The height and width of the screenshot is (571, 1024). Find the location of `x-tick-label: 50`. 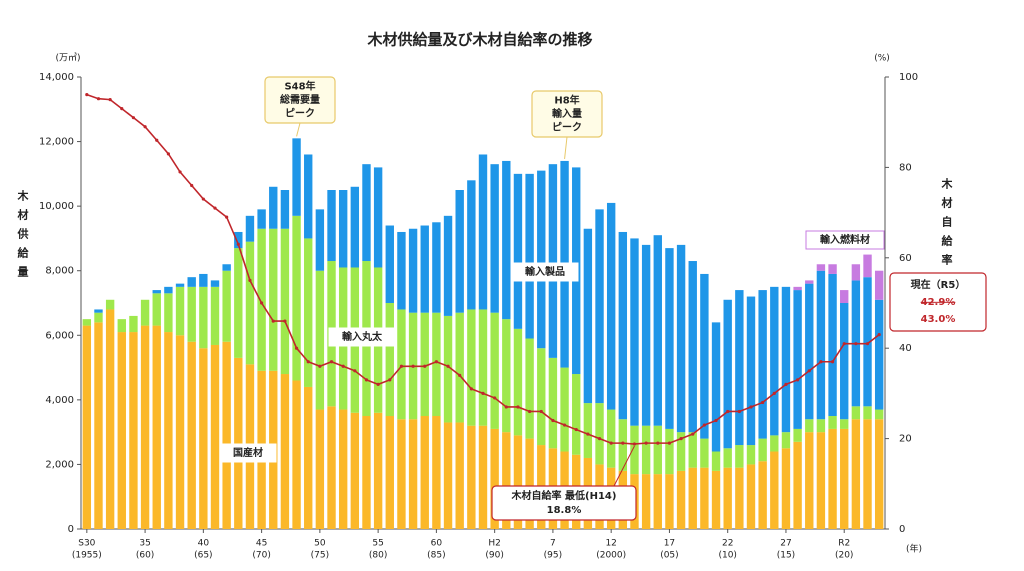

x-tick-label: 50 is located at coordinates (320, 544).